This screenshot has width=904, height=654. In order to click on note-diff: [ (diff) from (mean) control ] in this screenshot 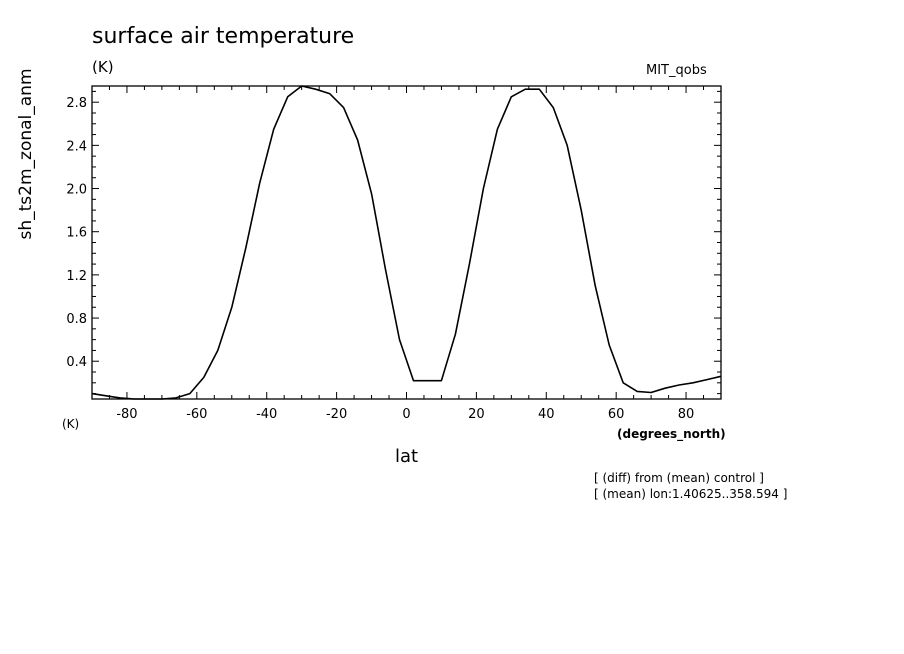, I will do `click(679, 478)`.